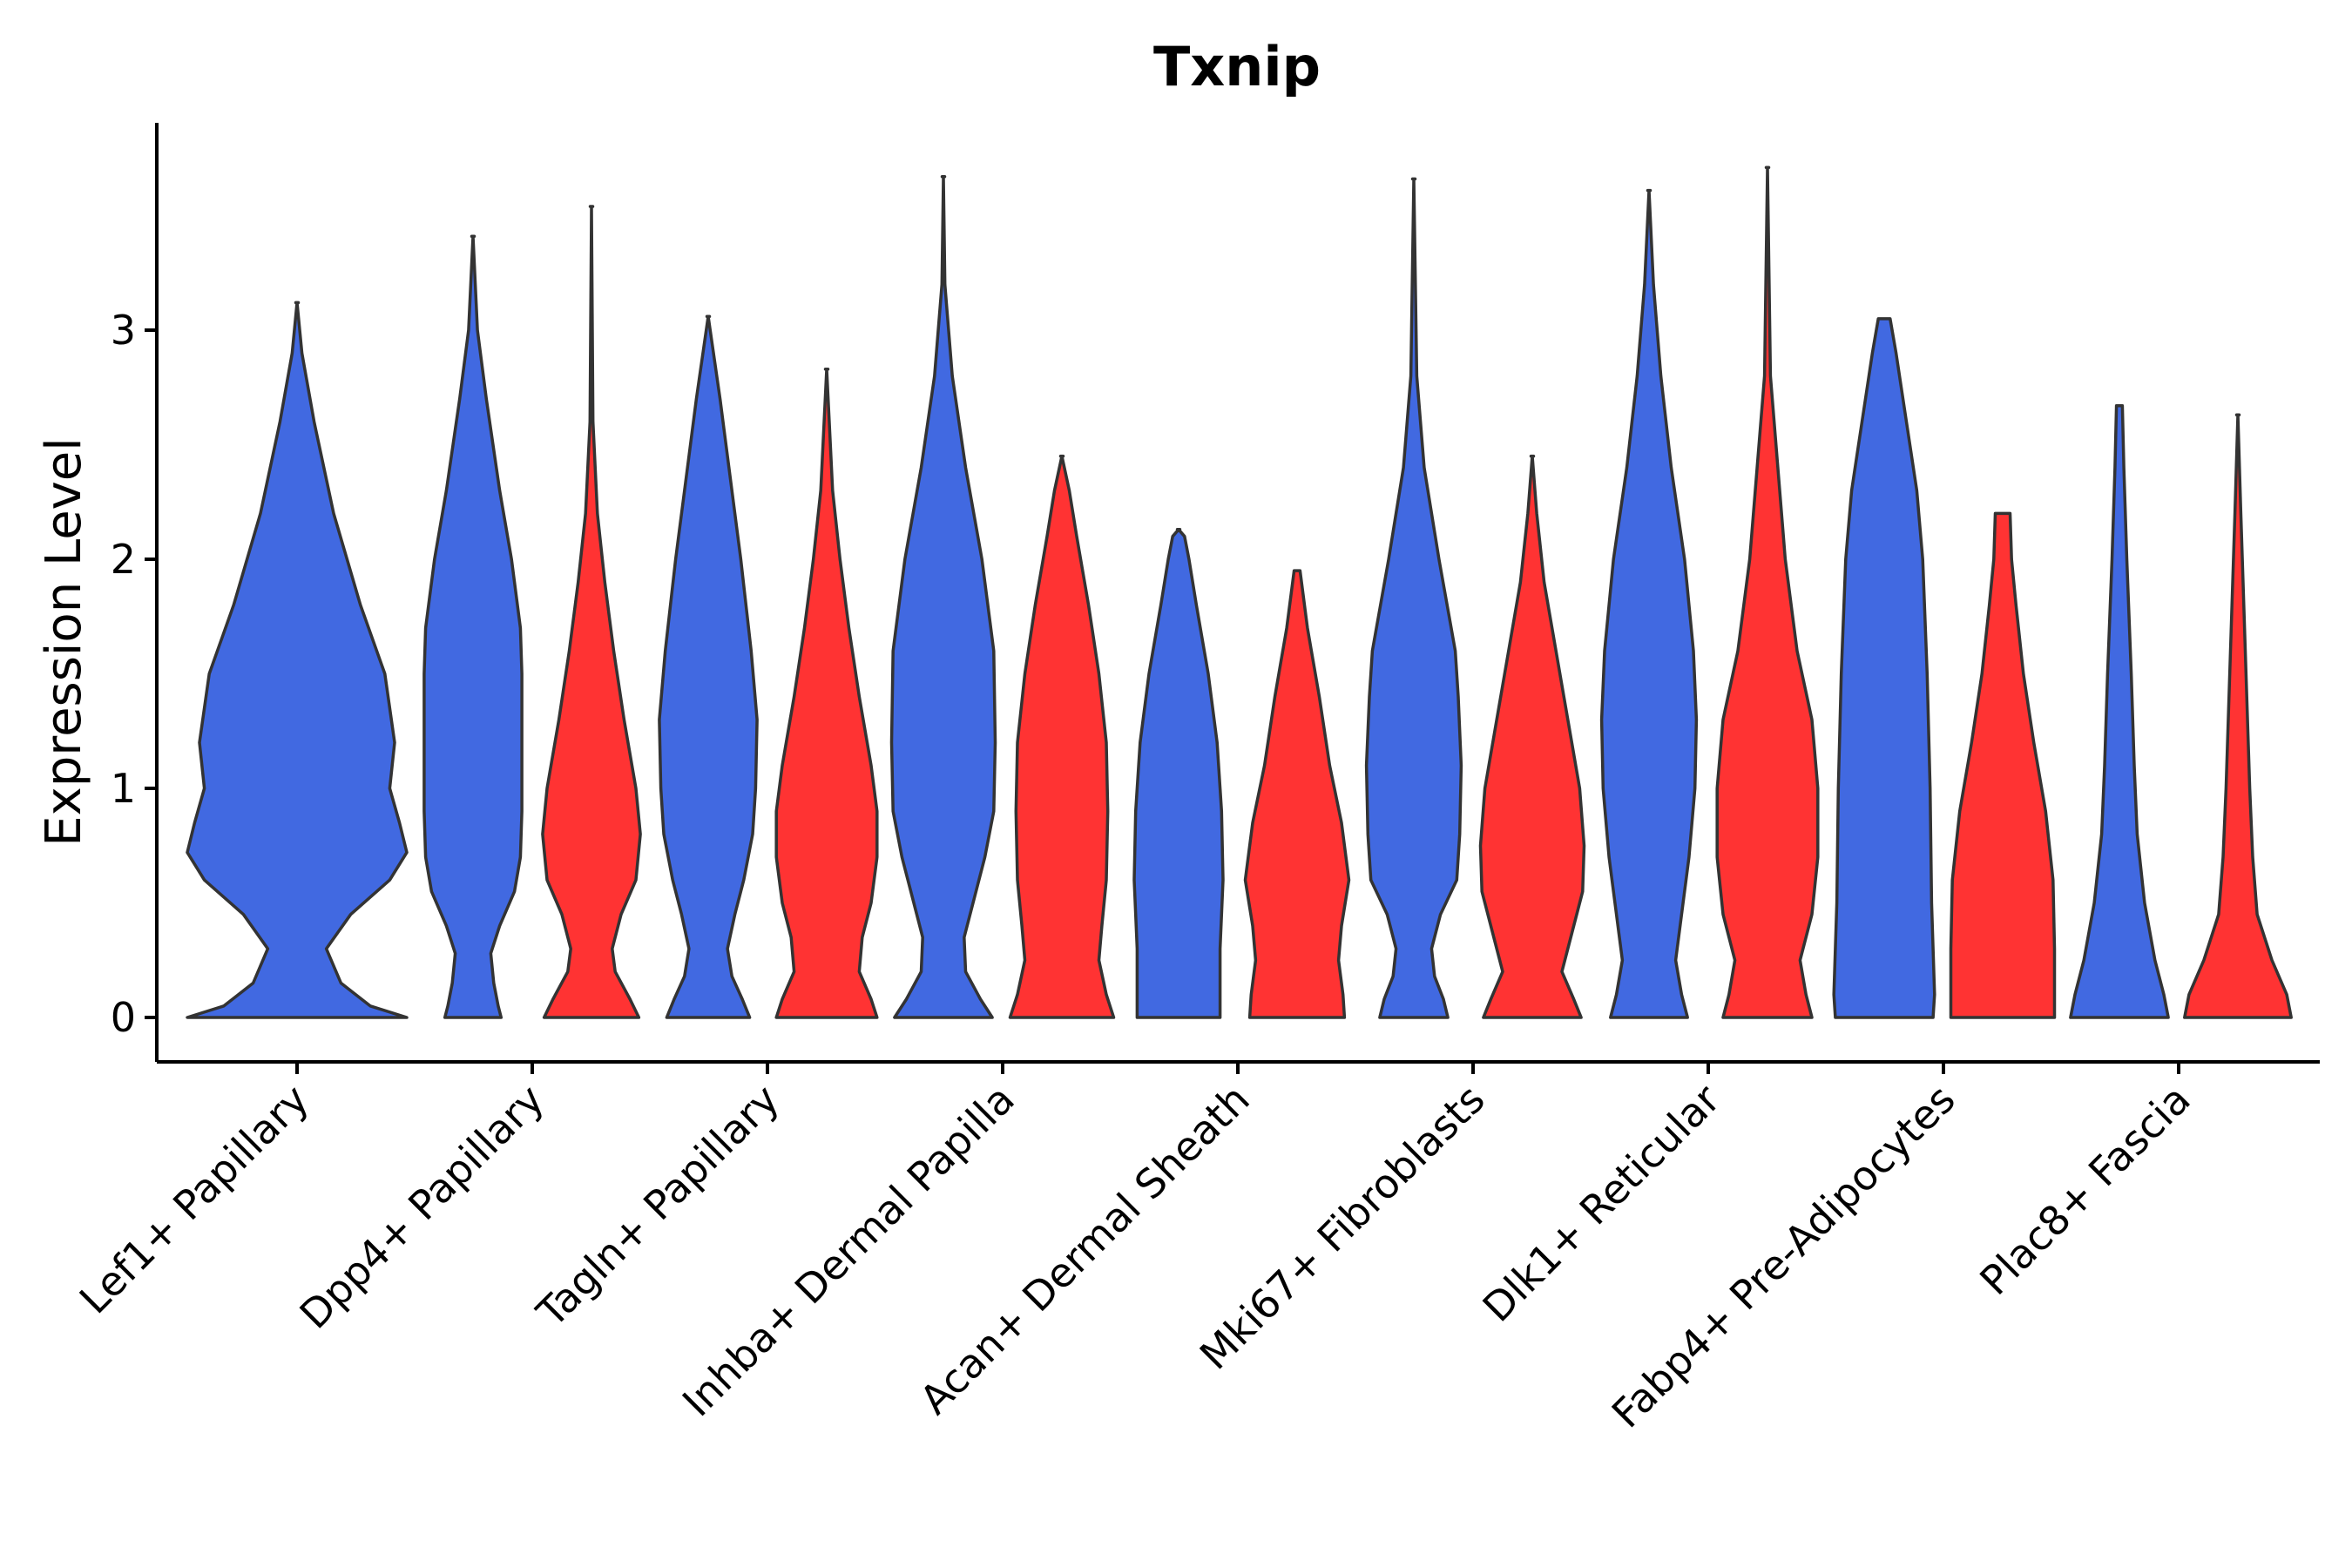 The image size is (2352, 1568). I want to click on y-tick-label: 2, so click(124, 559).